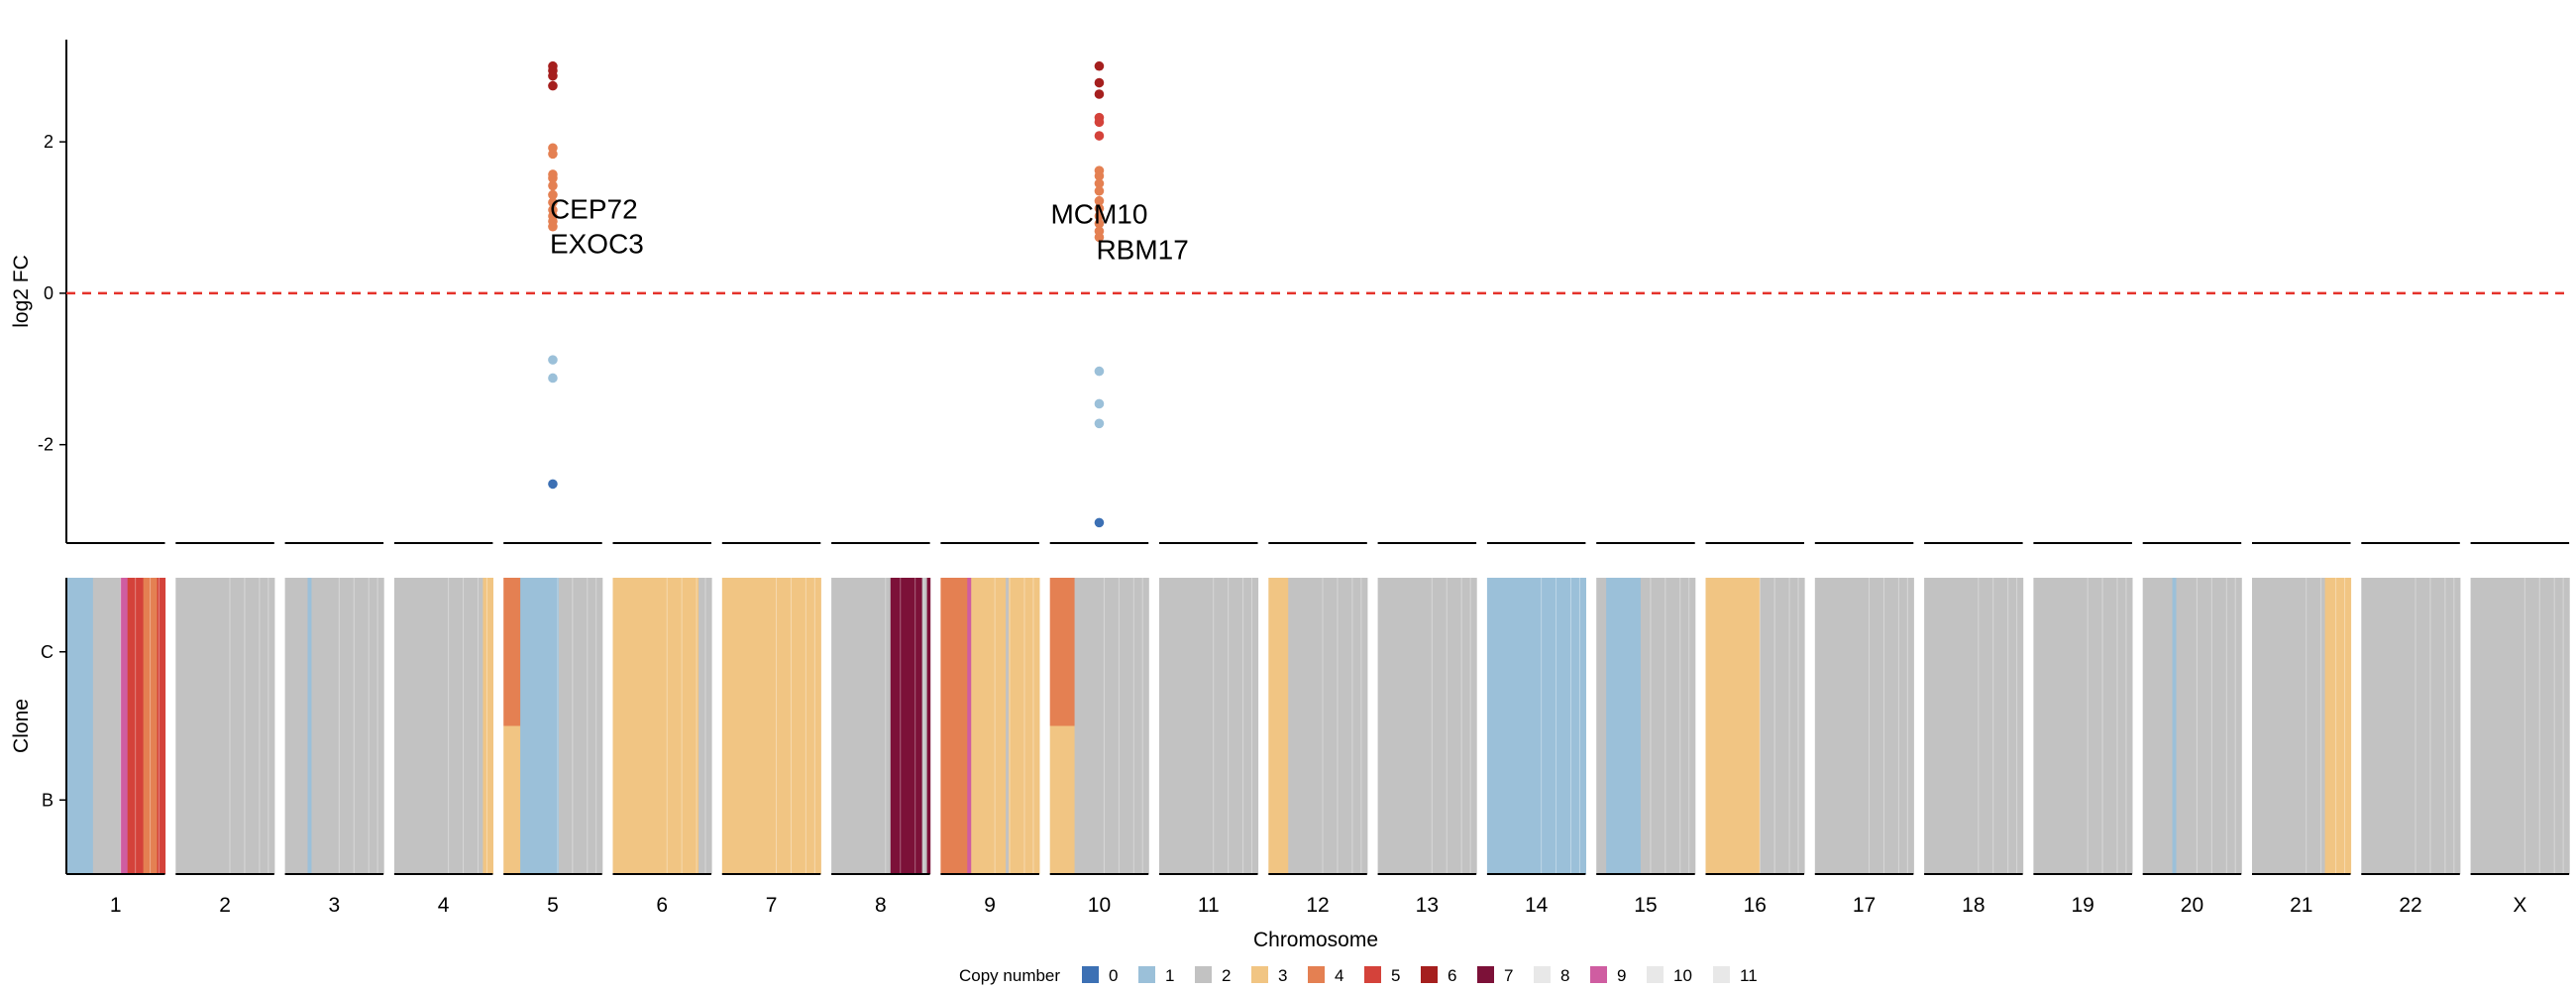 The height and width of the screenshot is (991, 2576). What do you see at coordinates (772, 905) in the screenshot?
I see `chromosome-tick-label: 7` at bounding box center [772, 905].